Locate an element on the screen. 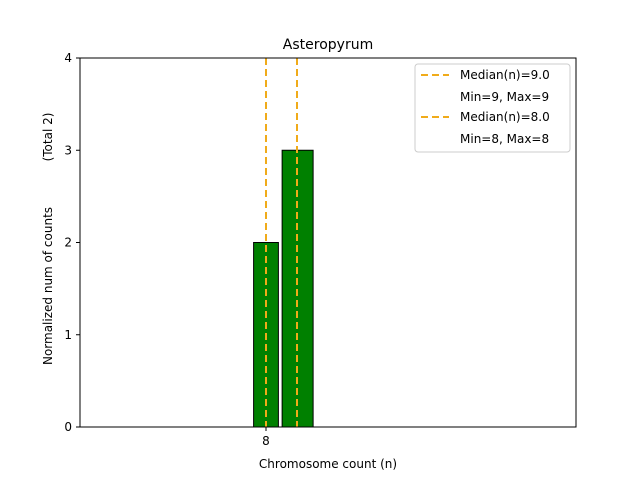 The image size is (640, 480). y-axis-label: Normalized num of counts is located at coordinates (48, 286).